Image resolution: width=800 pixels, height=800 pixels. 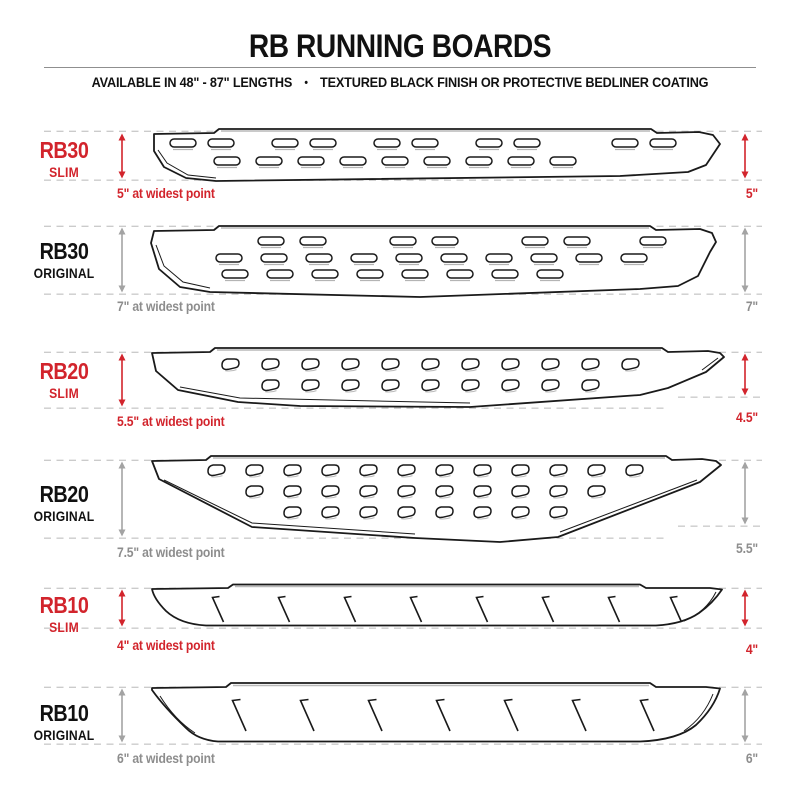 I want to click on row-label-rb20-slim: RB20 SLIM, so click(x=64, y=380).